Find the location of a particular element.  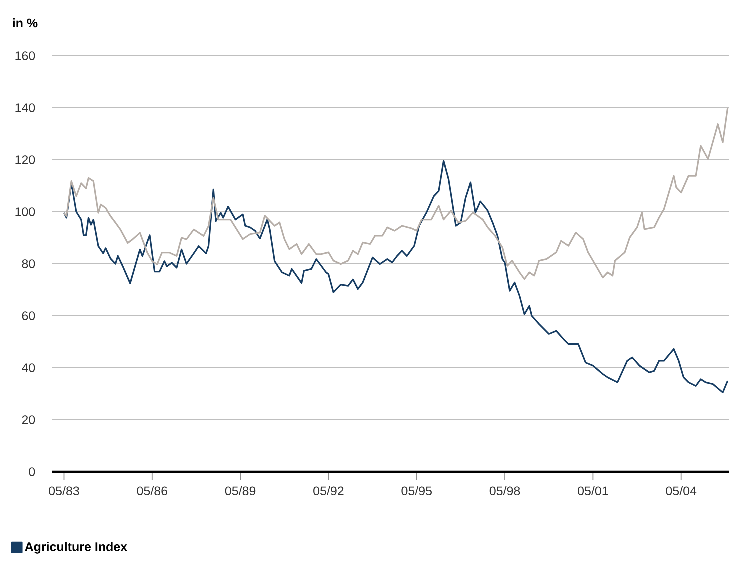

y-tick-label: 60 is located at coordinates (29, 316).